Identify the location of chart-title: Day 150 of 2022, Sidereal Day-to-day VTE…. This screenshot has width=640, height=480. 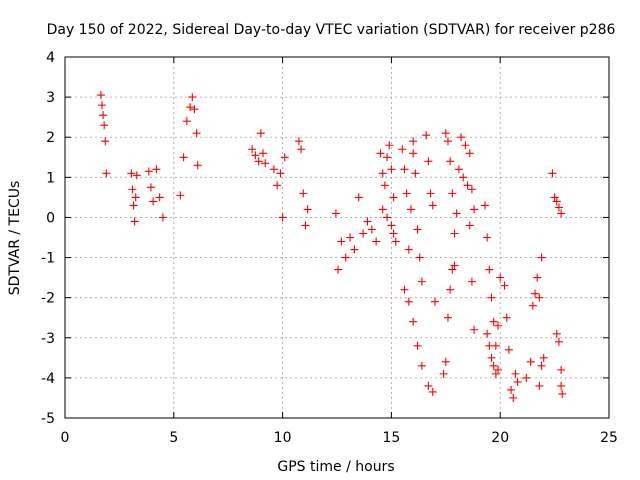
(331, 30).